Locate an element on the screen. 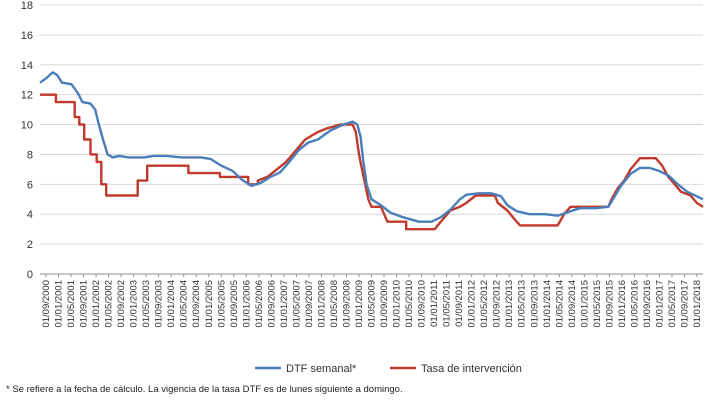 The height and width of the screenshot is (400, 715). x-tick-label: 01/01/2010 is located at coordinates (397, 304).